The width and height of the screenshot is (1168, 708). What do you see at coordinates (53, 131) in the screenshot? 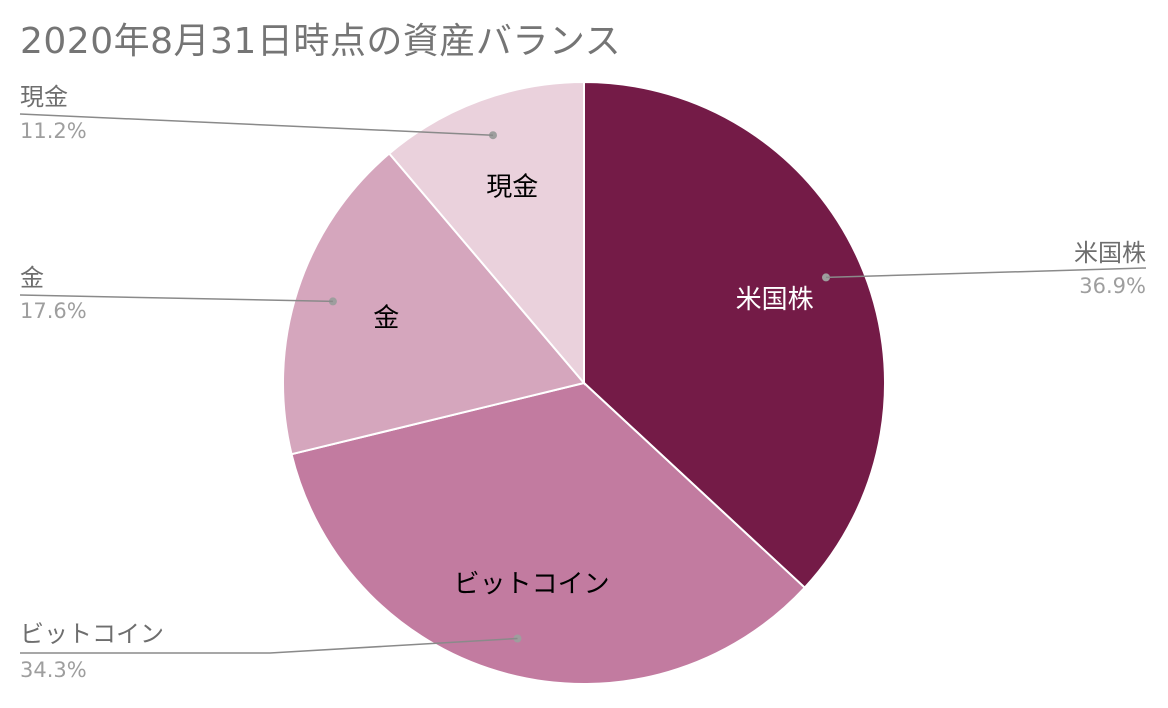
I see `slice-4-callout-percent: 11.2%` at bounding box center [53, 131].